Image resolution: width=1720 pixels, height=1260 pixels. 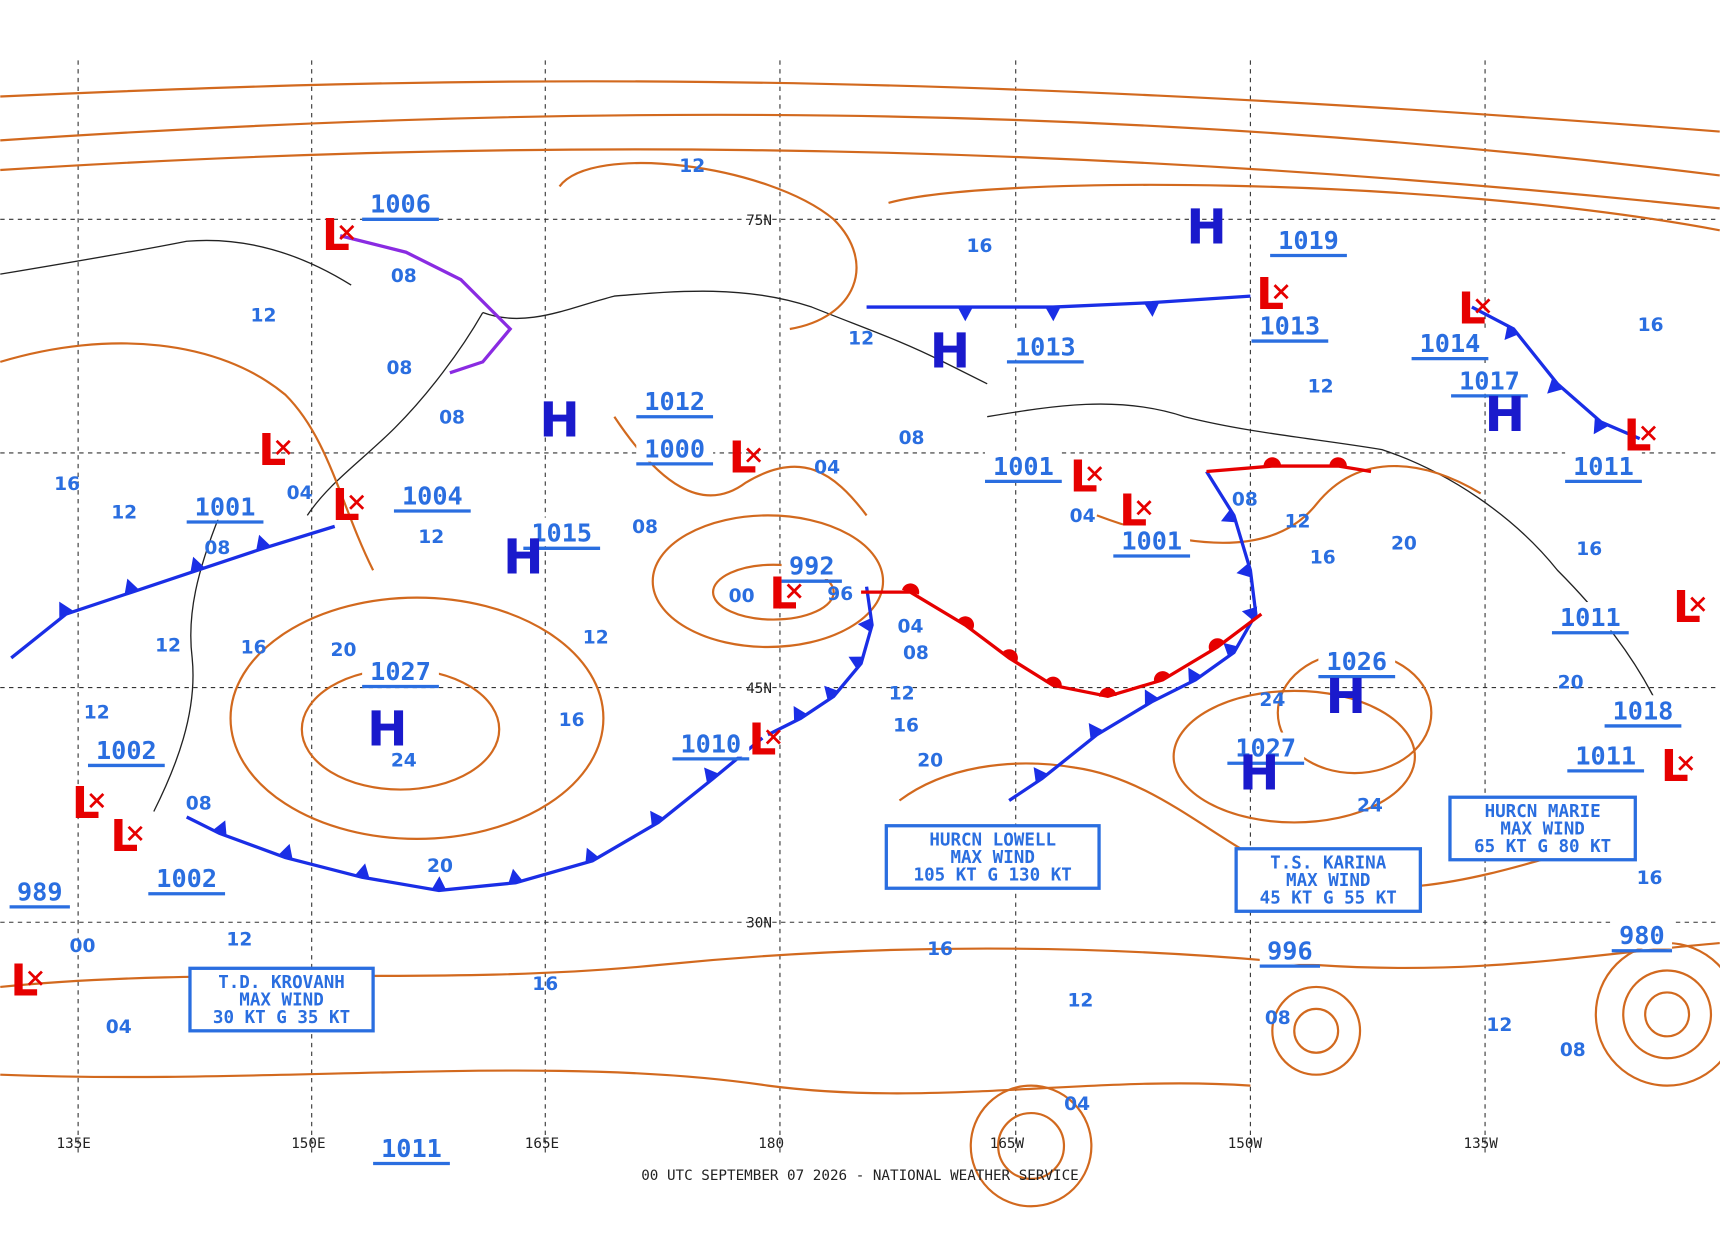 I want to click on pressure-label: 1015, so click(x=561, y=533).